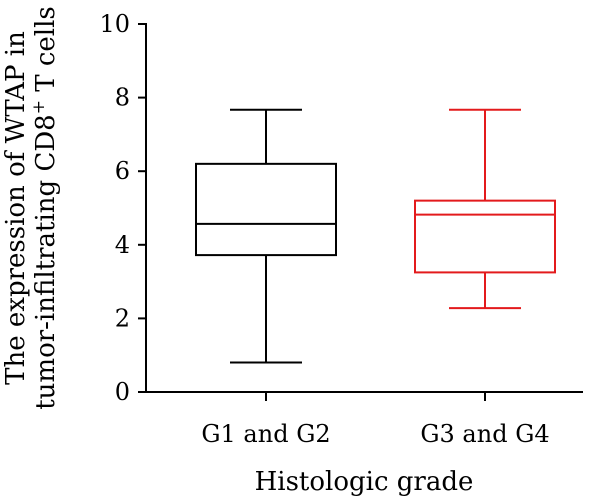 The height and width of the screenshot is (500, 600). What do you see at coordinates (16, 208) in the screenshot?
I see `y-axis-title-line1: The expression of WTAP in` at bounding box center [16, 208].